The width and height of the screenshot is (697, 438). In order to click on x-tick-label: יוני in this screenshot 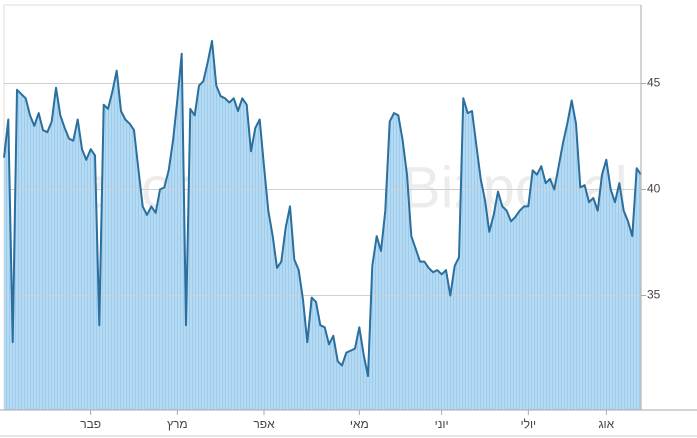, I will do `click(442, 424)`.